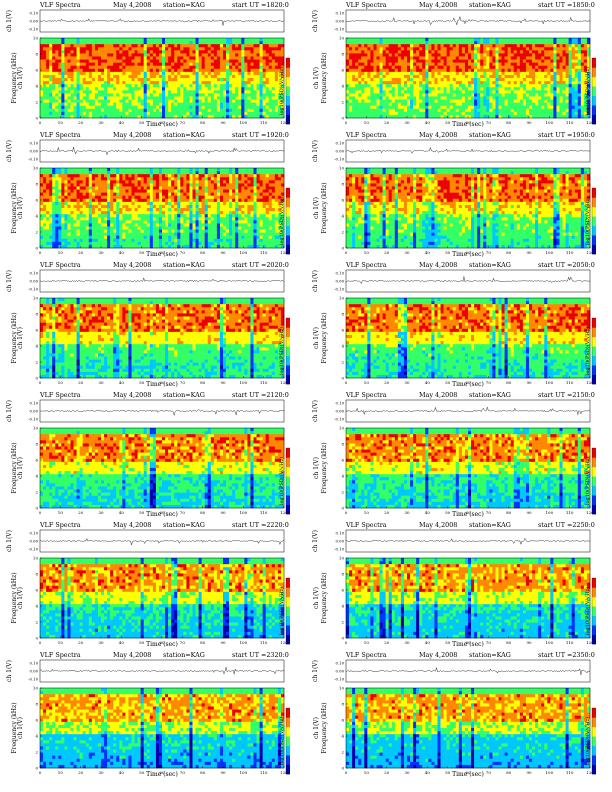  What do you see at coordinates (340, 411) in the screenshot?
I see `channel-tick-label: 0.00` at bounding box center [340, 411].